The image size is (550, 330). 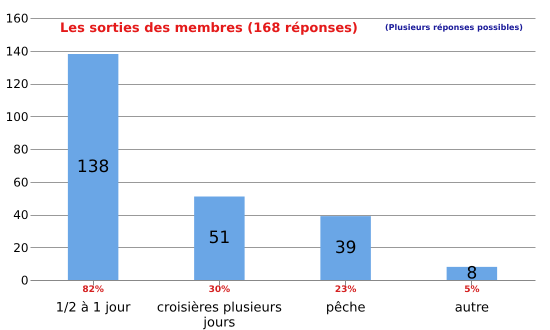 What do you see at coordinates (472, 308) in the screenshot?
I see `x-tick-label: autre` at bounding box center [472, 308].